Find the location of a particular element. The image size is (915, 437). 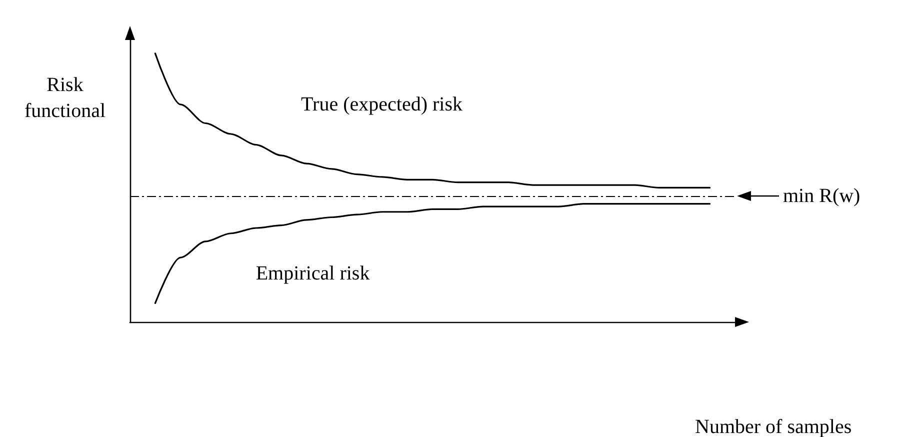

text: True (expected) risk is located at coordinates (381, 105).